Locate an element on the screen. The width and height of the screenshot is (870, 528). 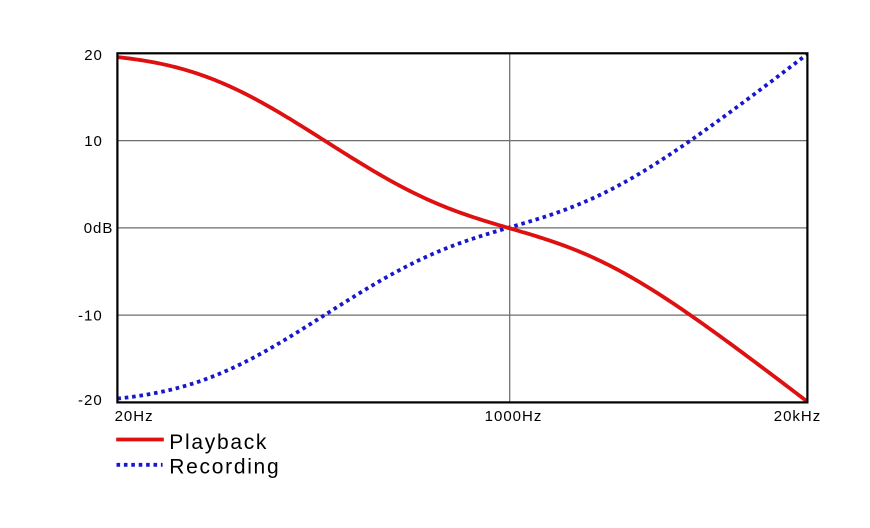
svg-text: 1000Hz is located at coordinates (514, 416).